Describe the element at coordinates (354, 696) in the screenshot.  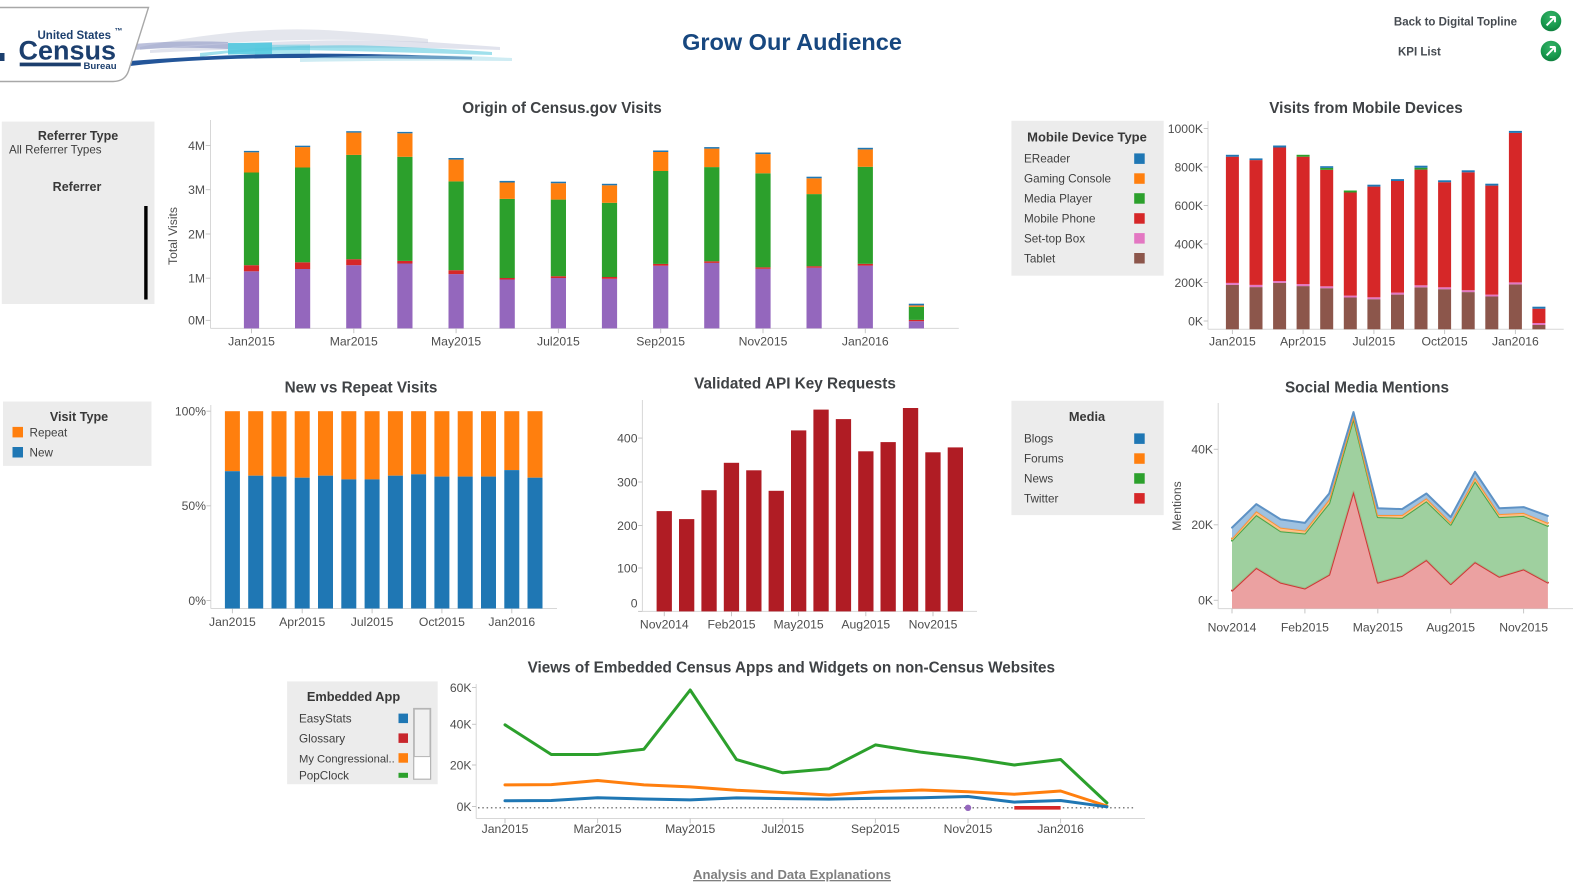
I see `svg-text: Embedded App` at that location.